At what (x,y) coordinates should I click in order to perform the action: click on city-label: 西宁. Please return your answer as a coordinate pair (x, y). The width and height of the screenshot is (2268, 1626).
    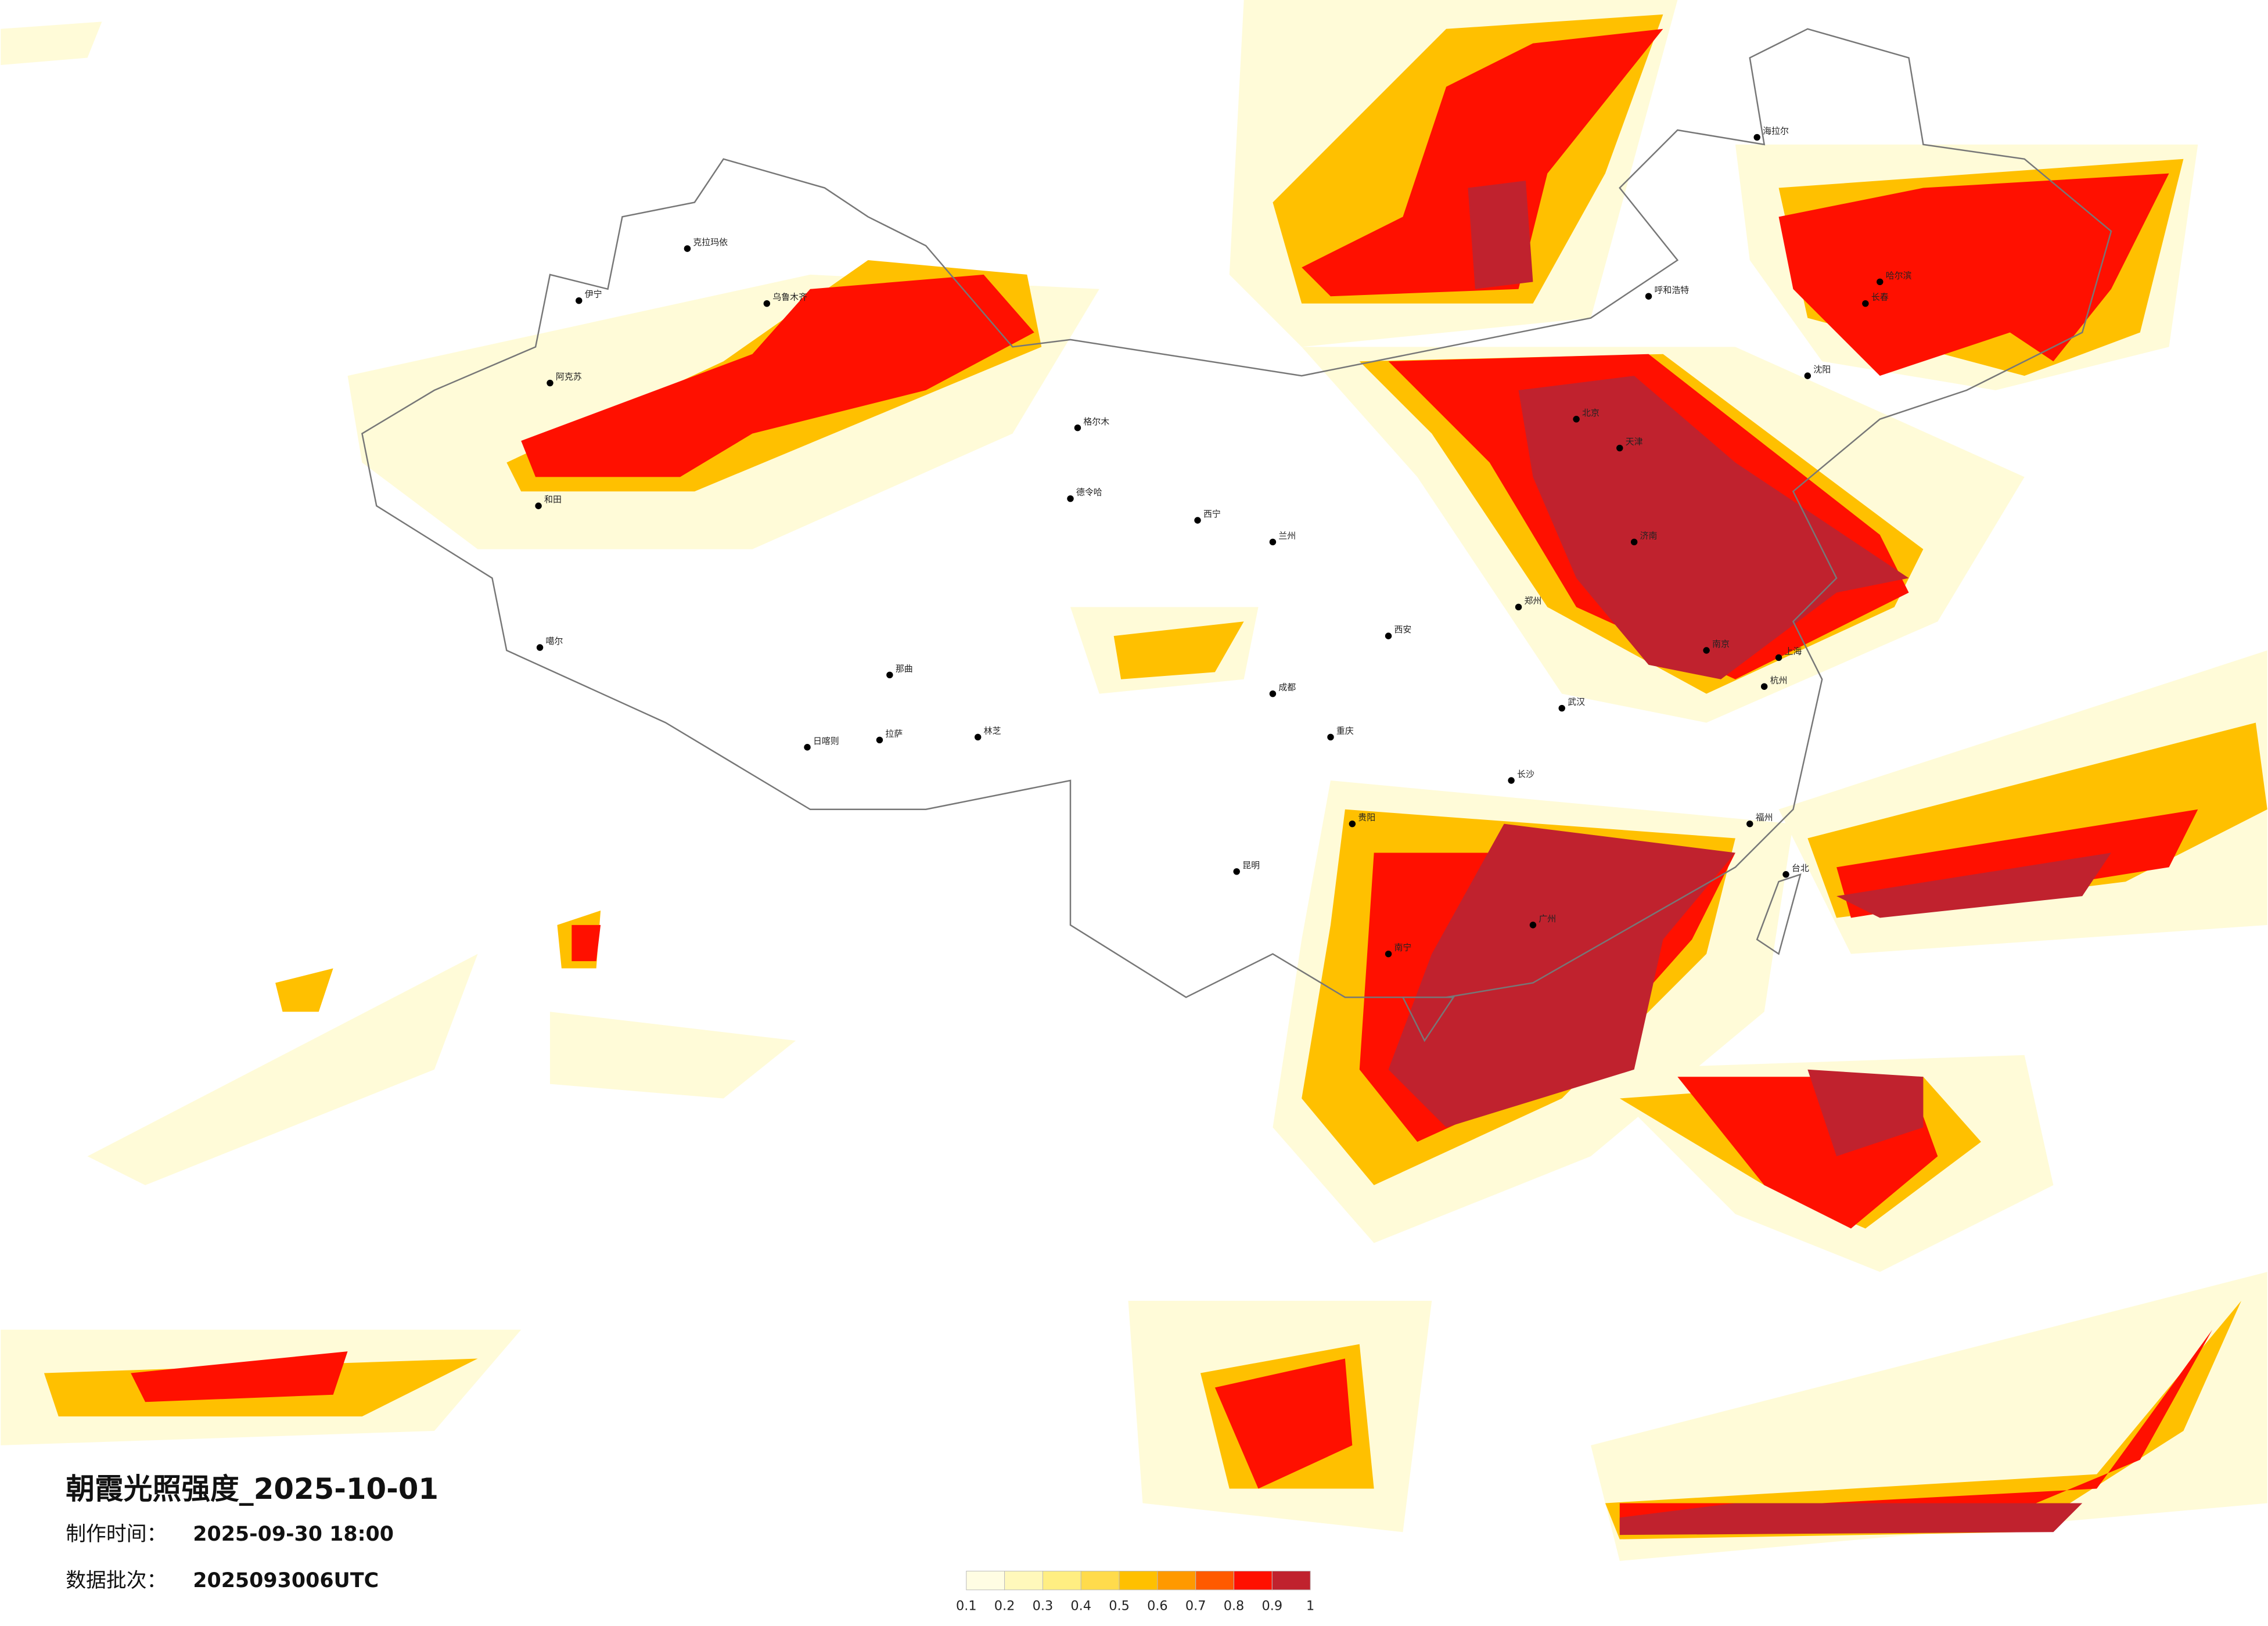
    Looking at the image, I should click on (1212, 514).